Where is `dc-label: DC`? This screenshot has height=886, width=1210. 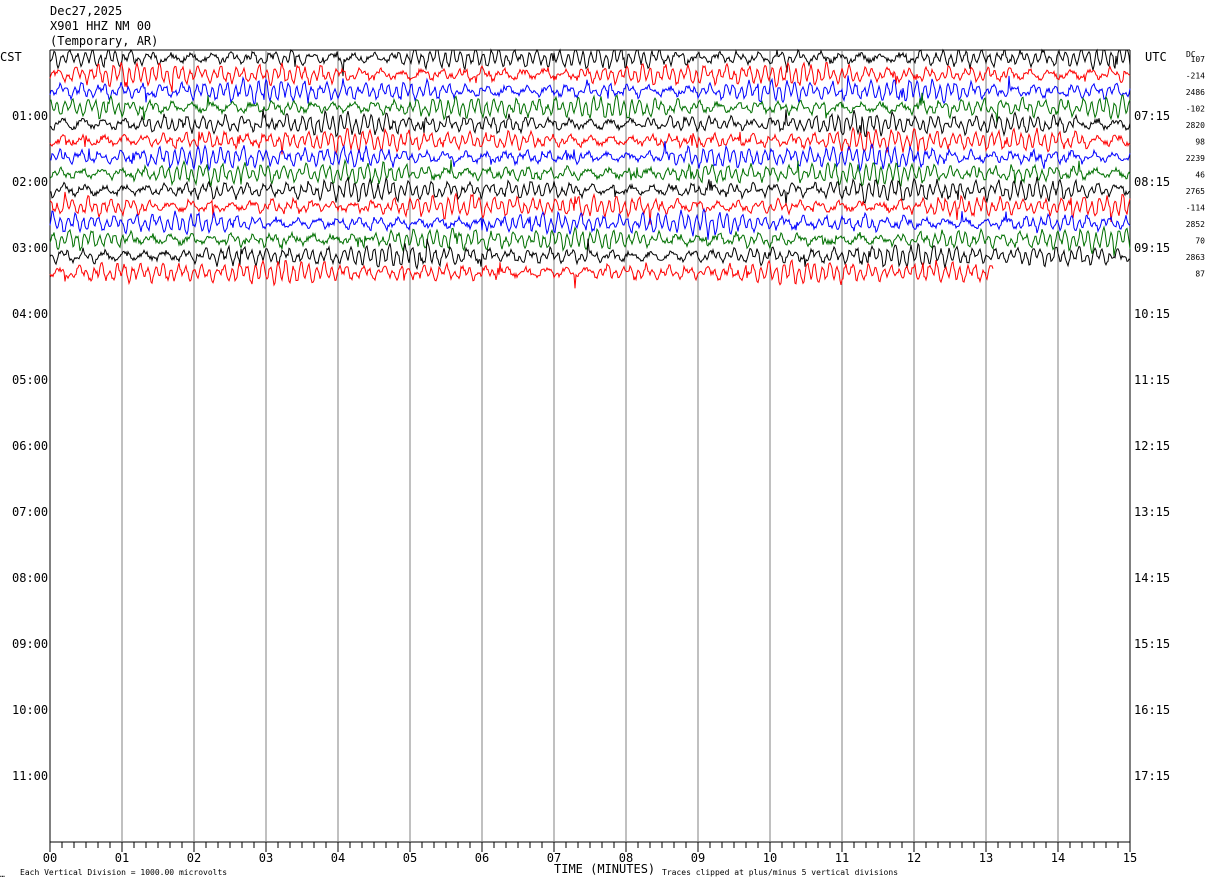
dc-label: DC is located at coordinates (1191, 54).